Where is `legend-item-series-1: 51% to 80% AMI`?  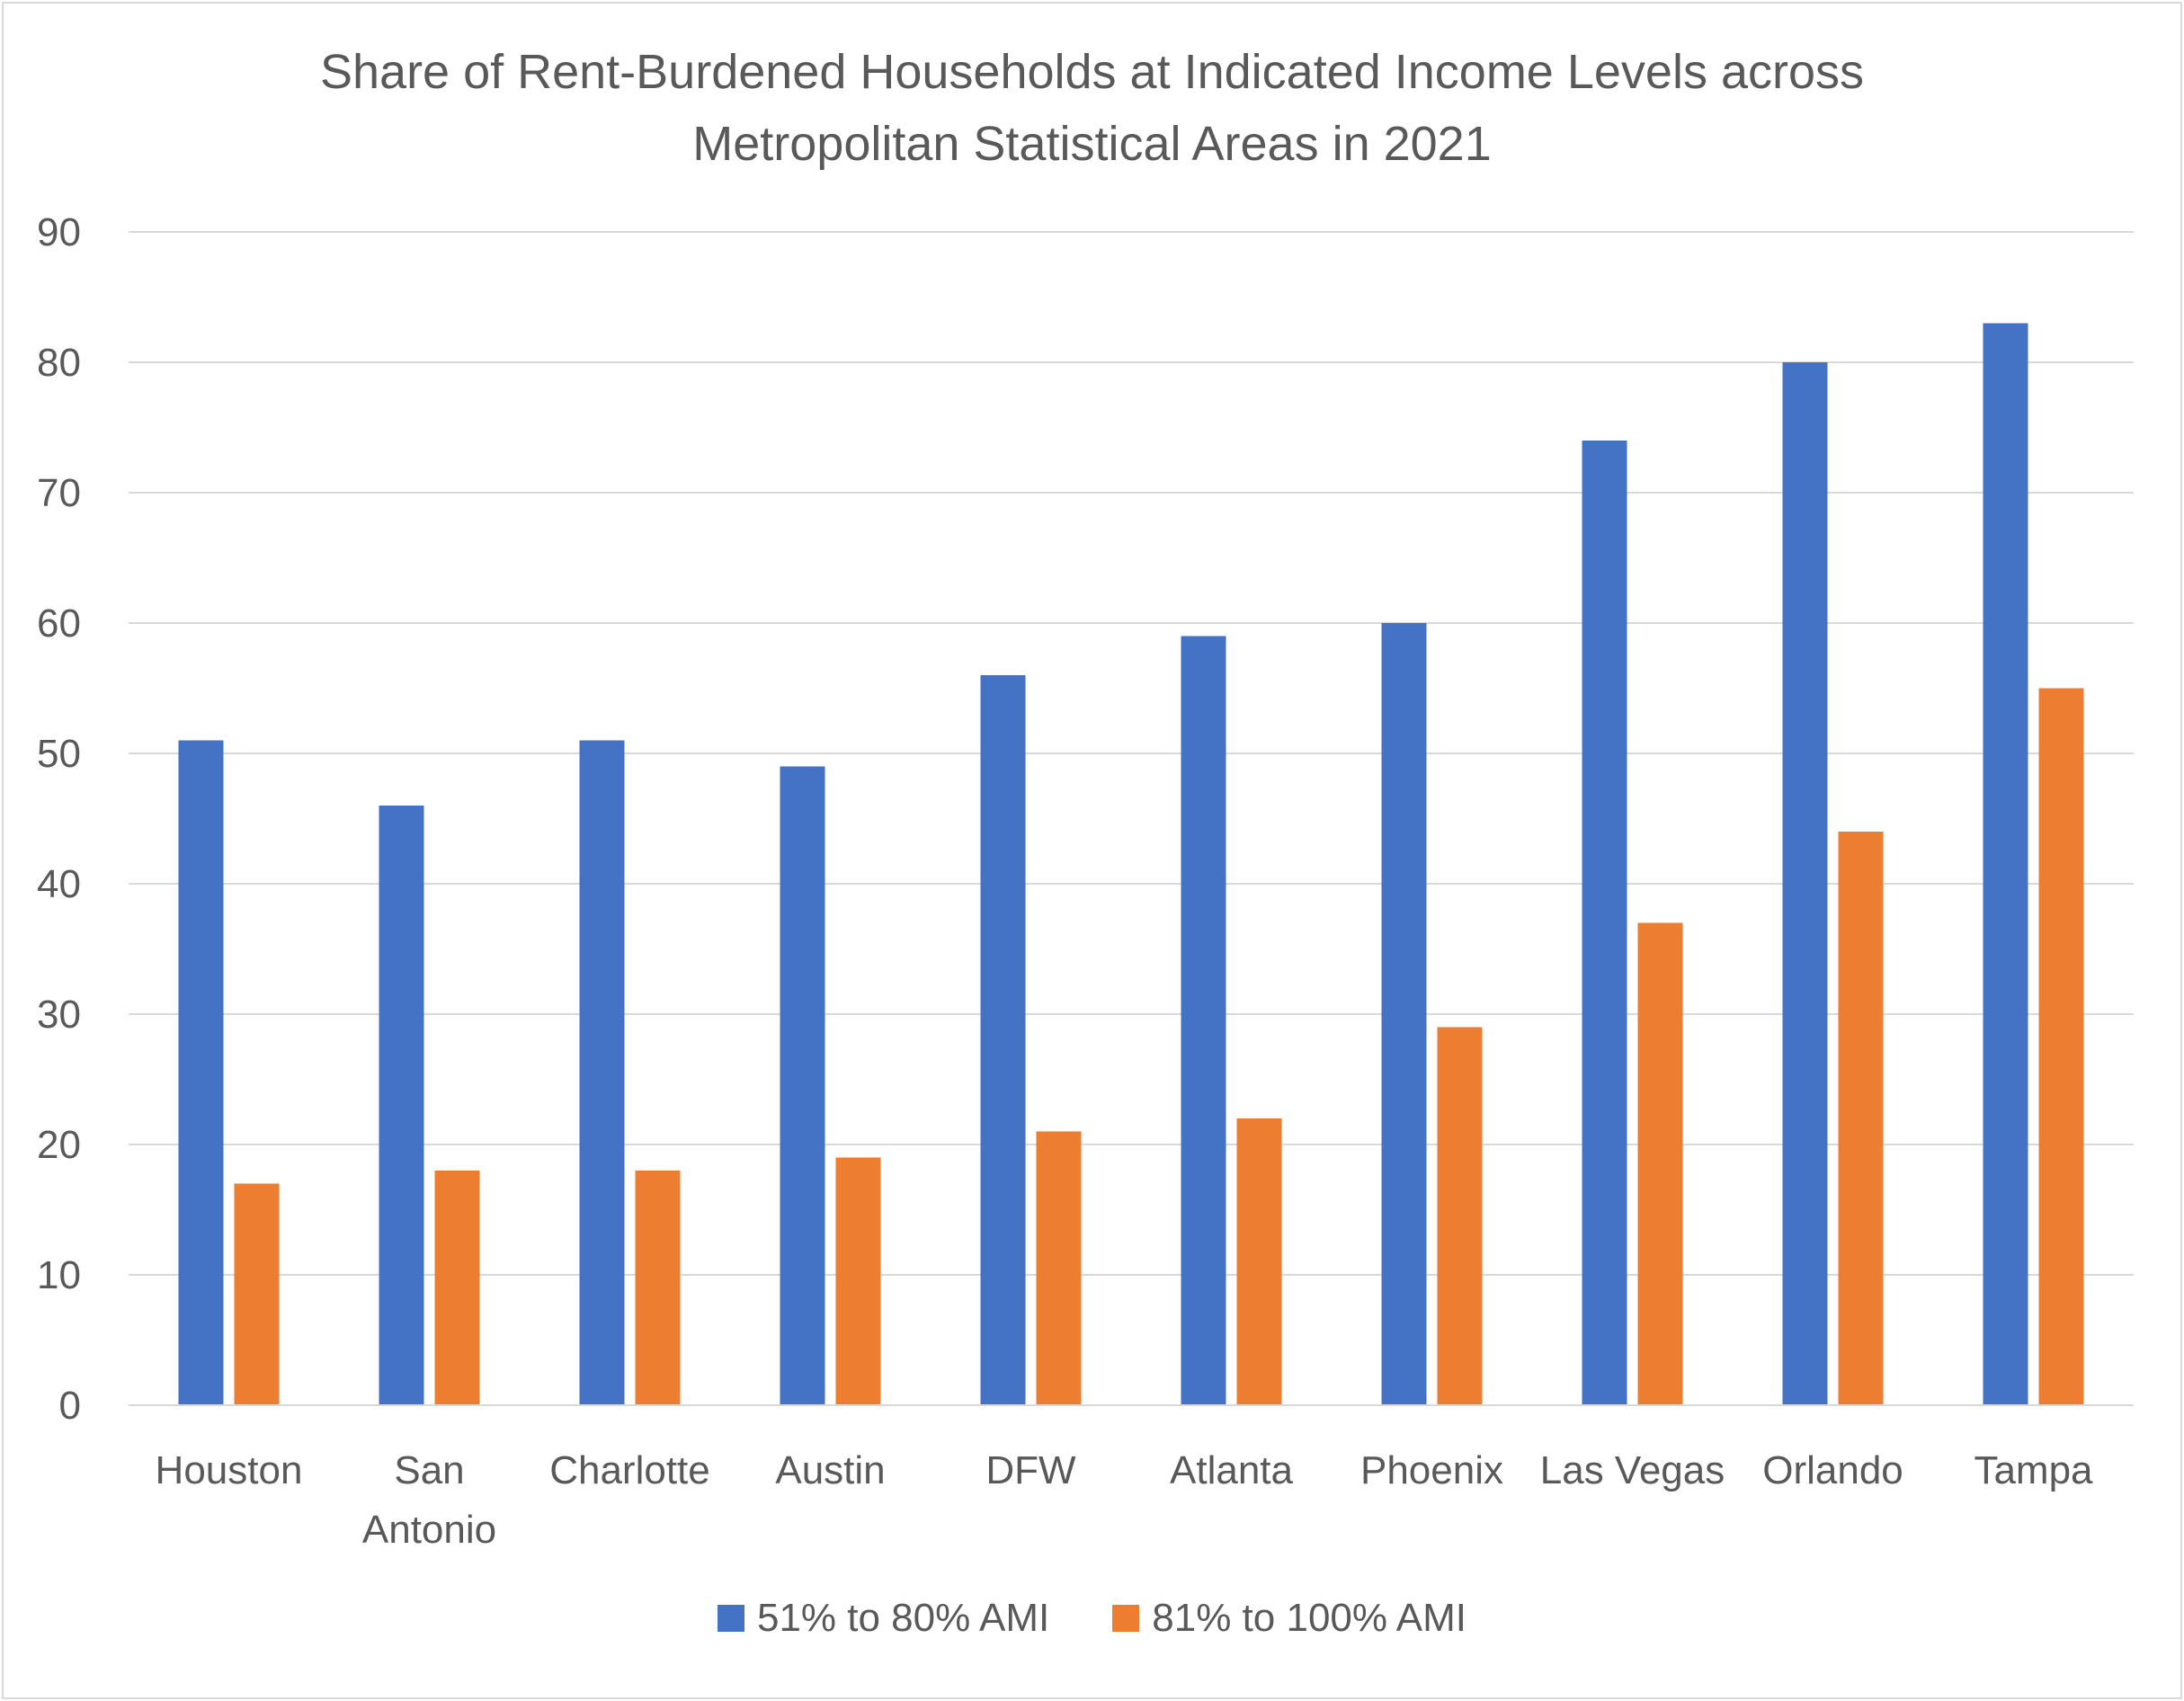 legend-item-series-1: 51% to 80% AMI is located at coordinates (884, 1619).